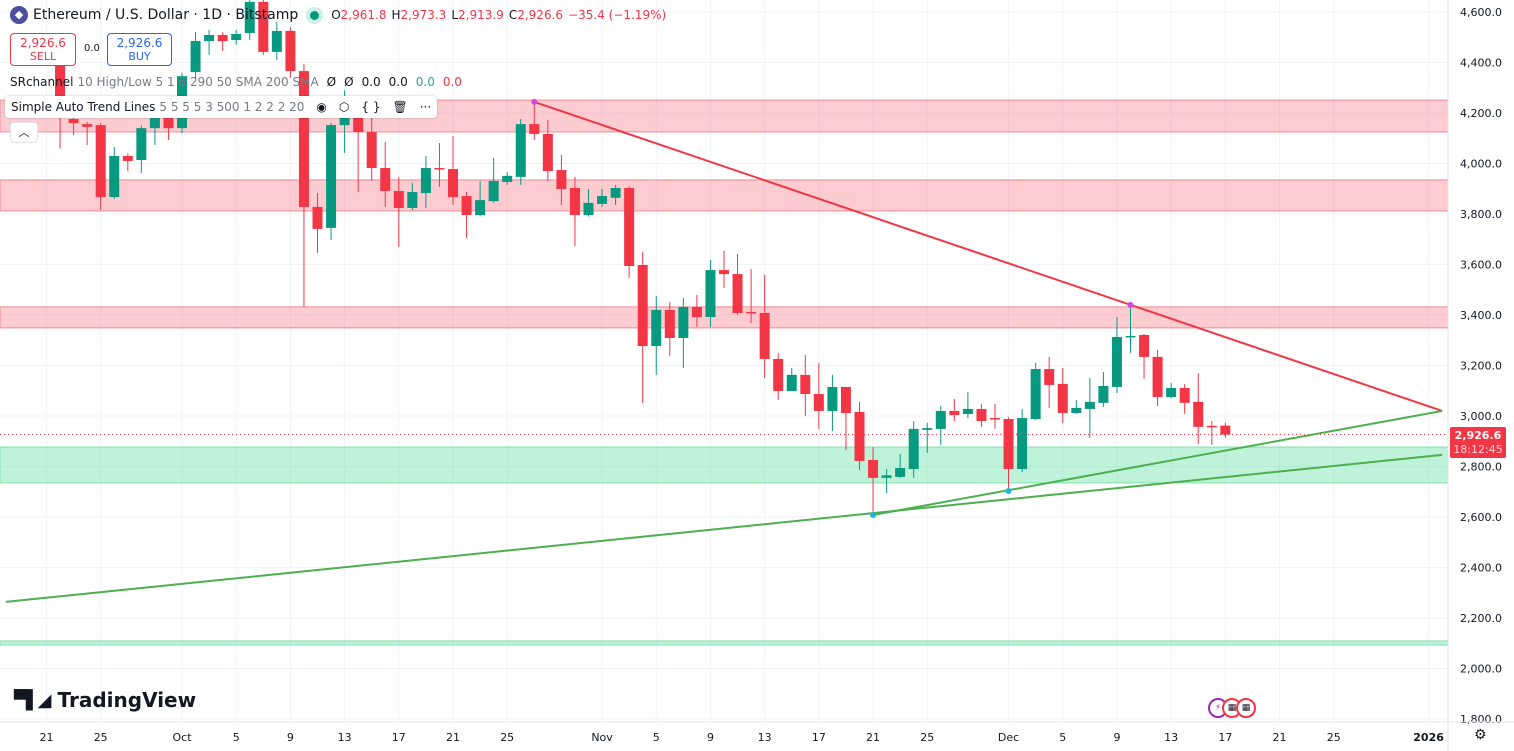 The image size is (1514, 751). I want to click on indicator-params: 10 High/Low 5 1 6 290 50 SMA 200 SMA, so click(198, 82).